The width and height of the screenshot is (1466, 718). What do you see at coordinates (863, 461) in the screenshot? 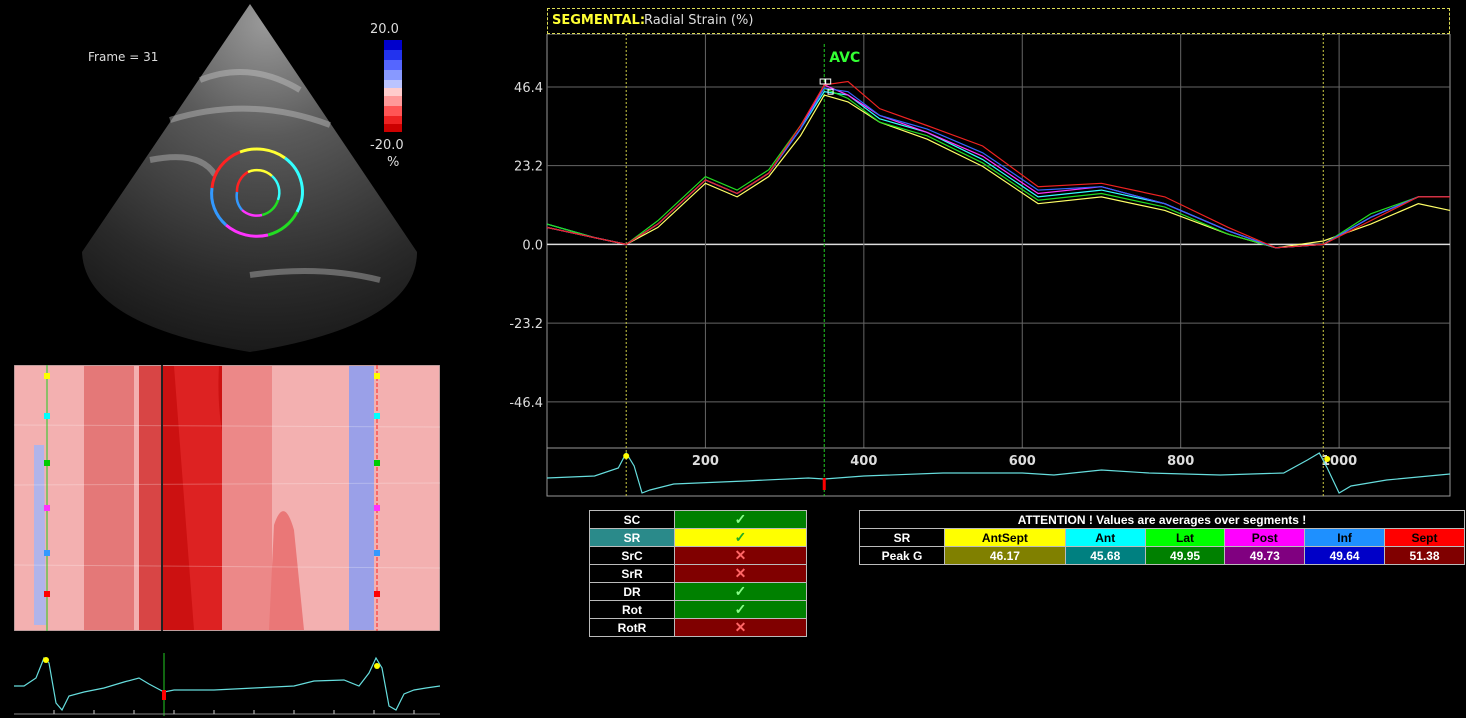
I see `x-tick-label: 400` at bounding box center [863, 461].